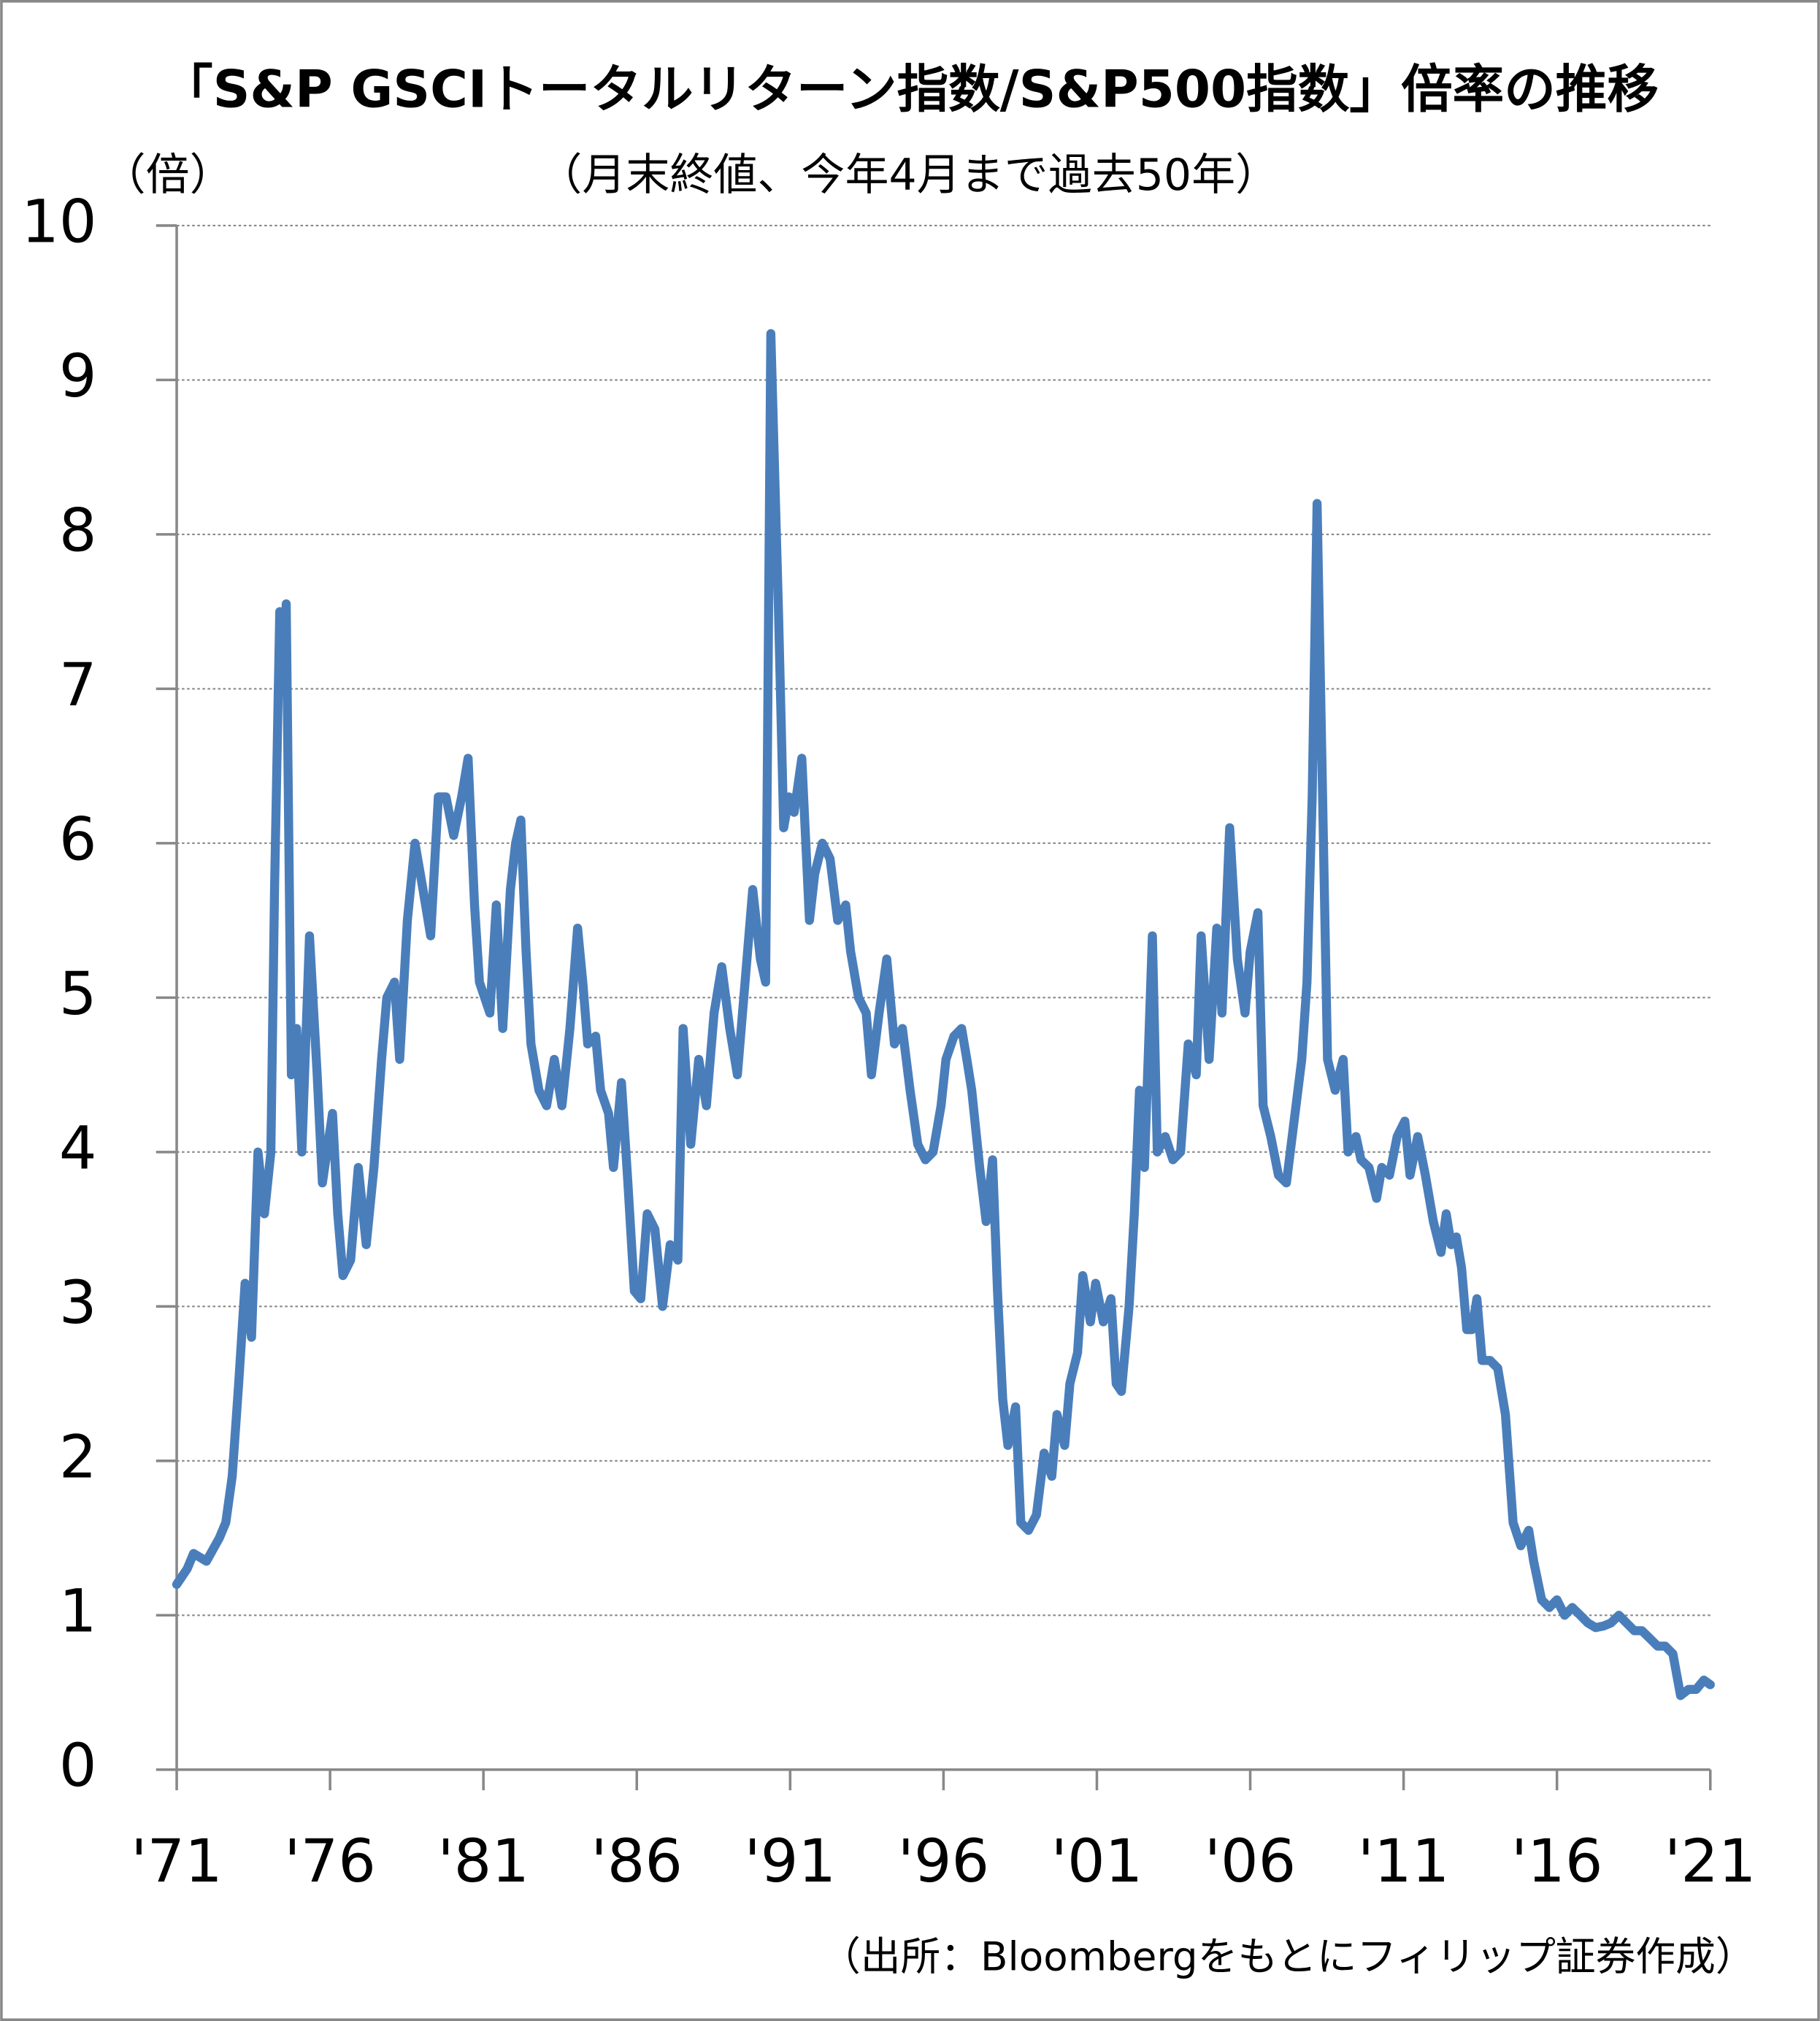 The height and width of the screenshot is (2021, 1820). What do you see at coordinates (1557, 1862) in the screenshot?
I see `x-tick-label: '16` at bounding box center [1557, 1862].